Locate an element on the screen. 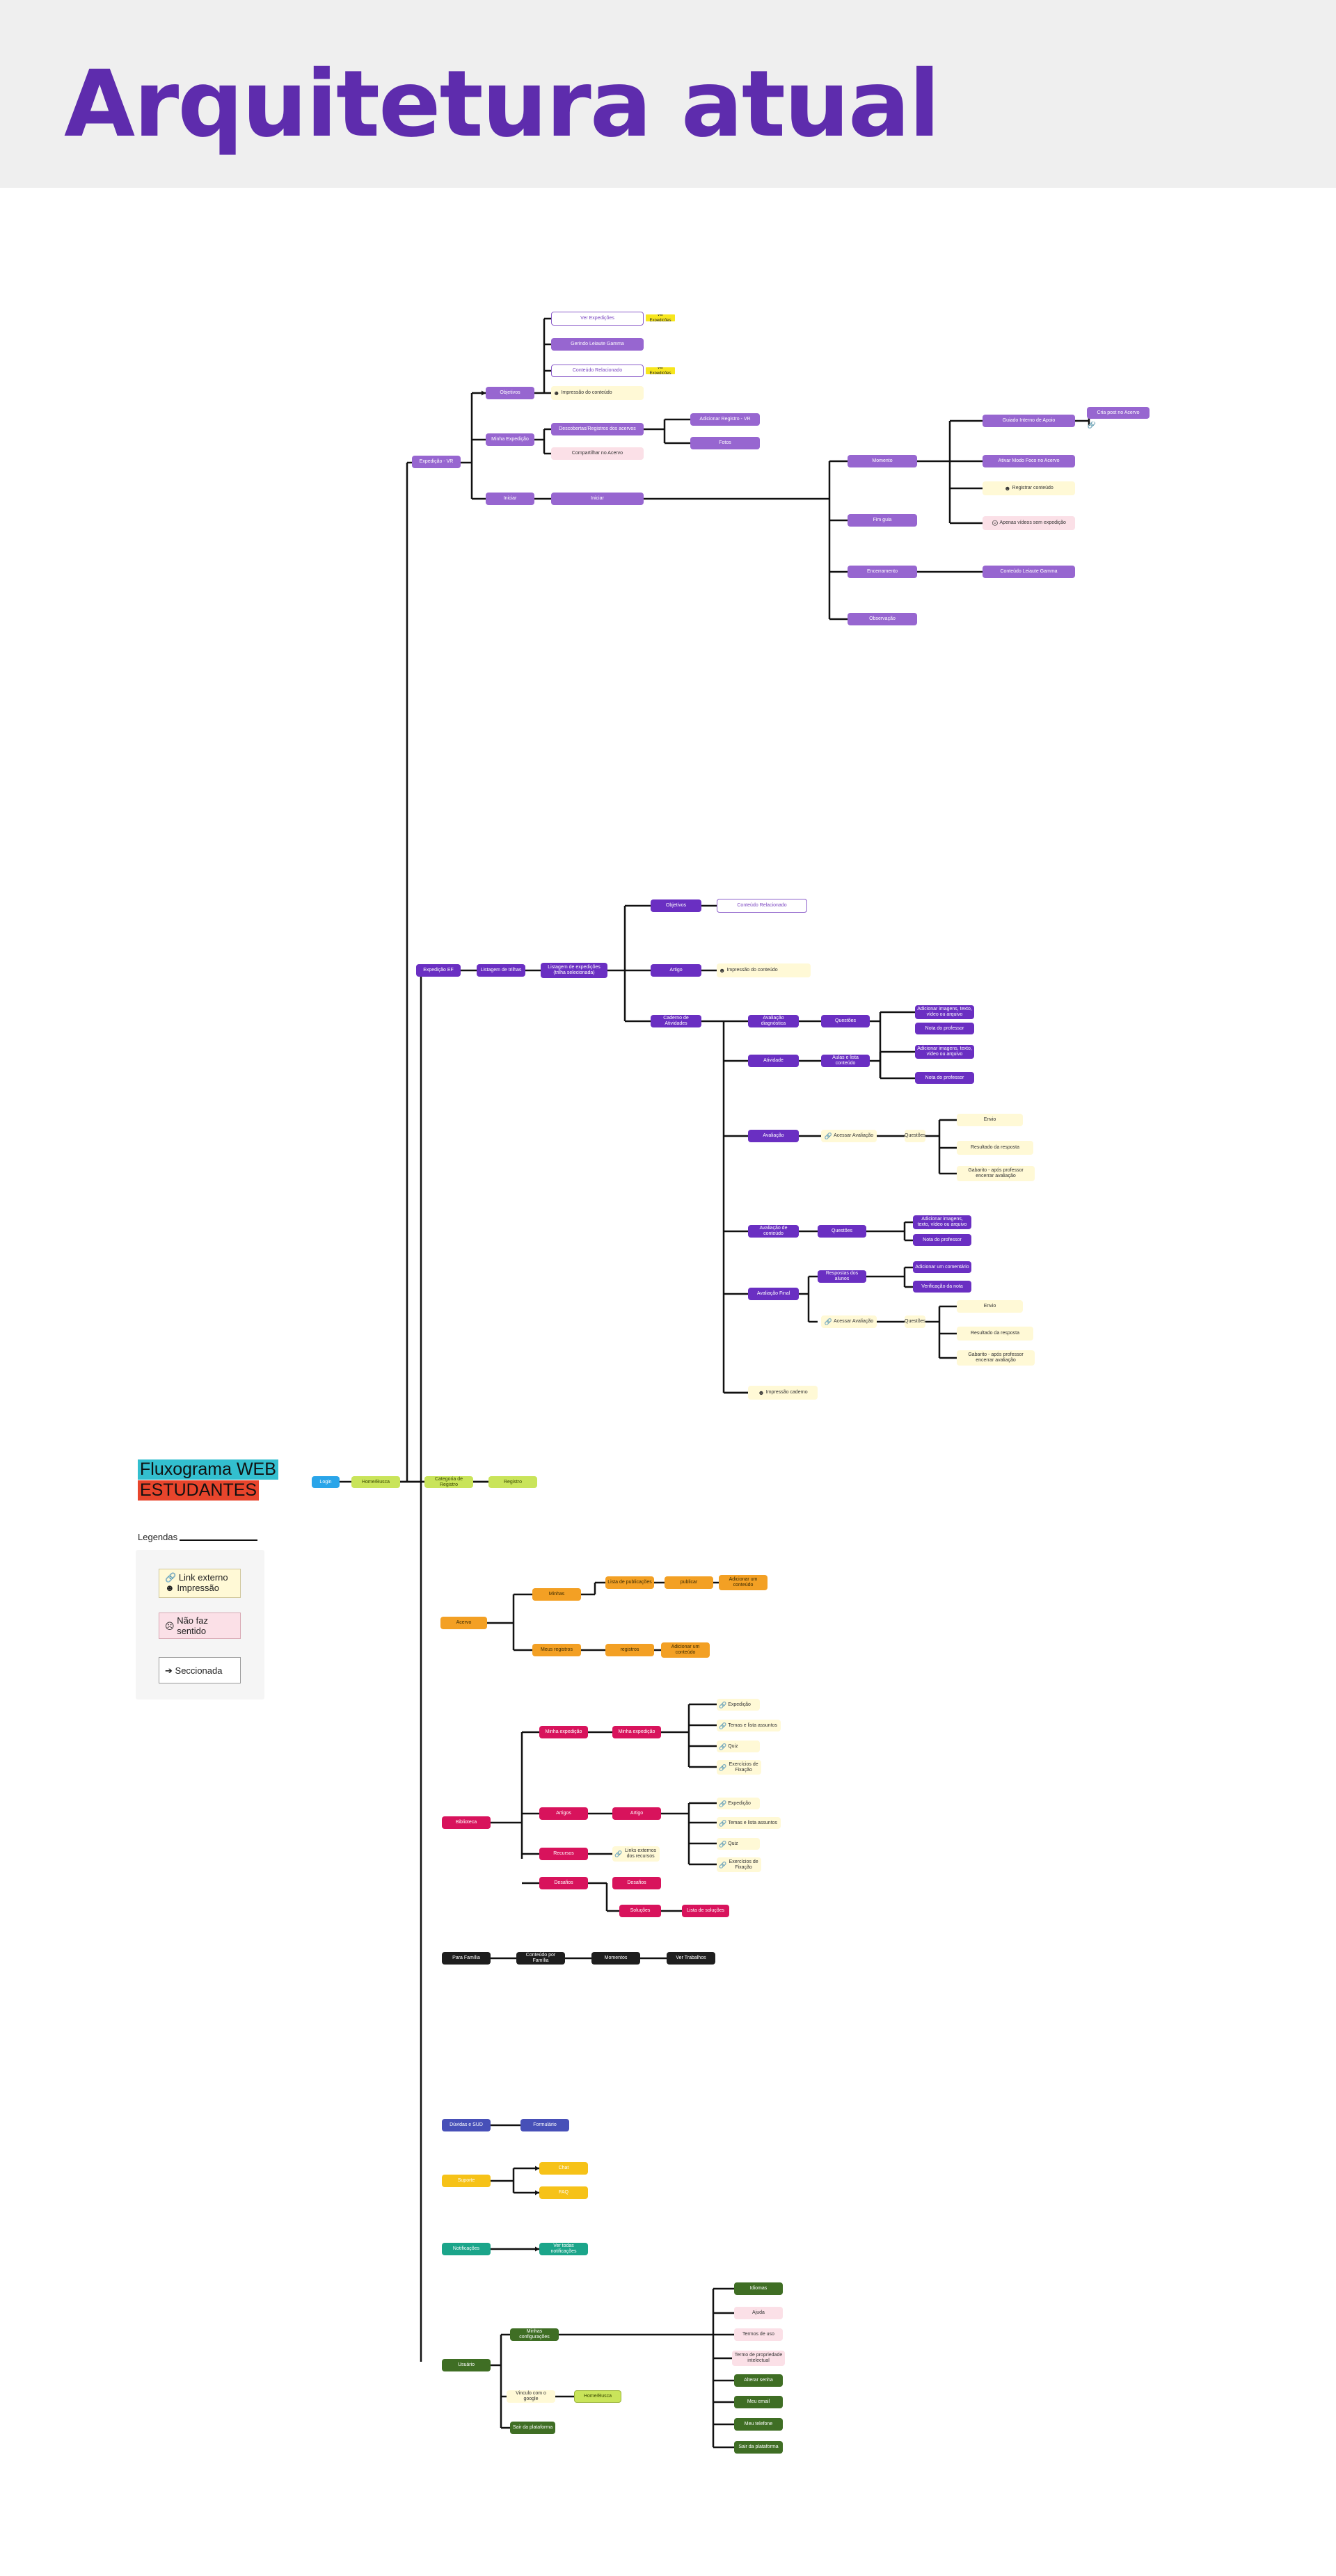 Image resolution: width=1336 pixels, height=2576 pixels. node-meu-telefone: Meu telefone is located at coordinates (758, 2424).